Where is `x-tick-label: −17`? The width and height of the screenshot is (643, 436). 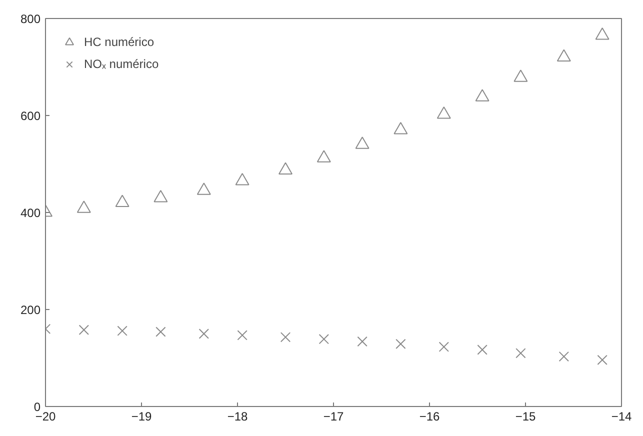
x-tick-label: −17 is located at coordinates (333, 417).